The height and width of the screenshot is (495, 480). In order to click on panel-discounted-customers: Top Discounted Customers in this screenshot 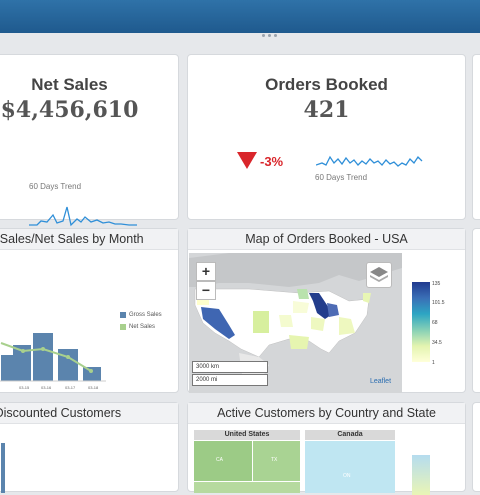, I will do `click(89, 447)`.